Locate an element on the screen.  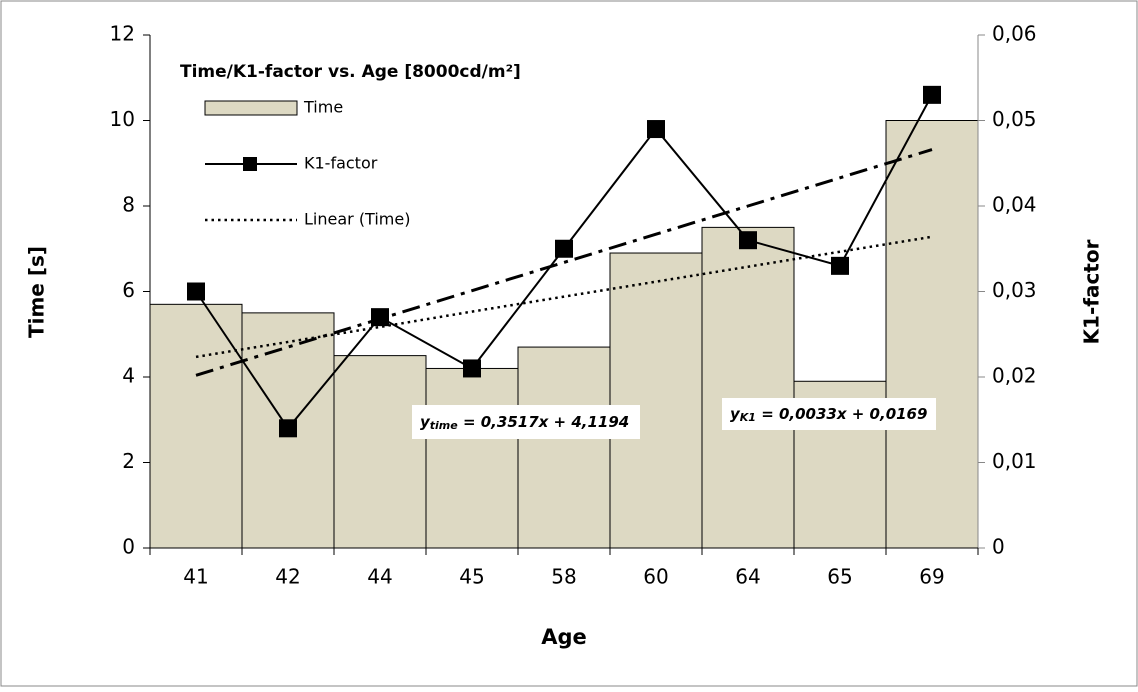
y-tick-label: 0 is located at coordinates (128, 547).